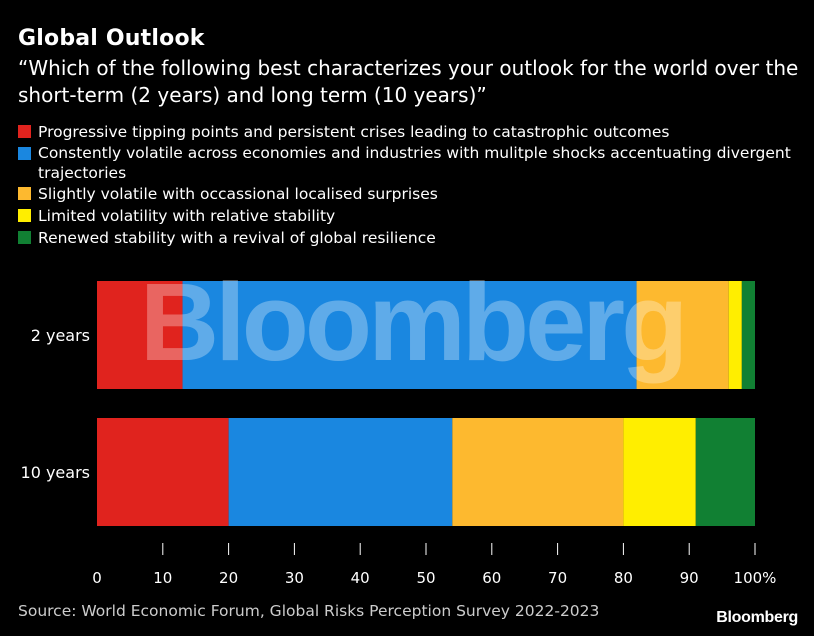 This screenshot has width=814, height=636. I want to click on x-tick-label: 60, so click(491, 578).